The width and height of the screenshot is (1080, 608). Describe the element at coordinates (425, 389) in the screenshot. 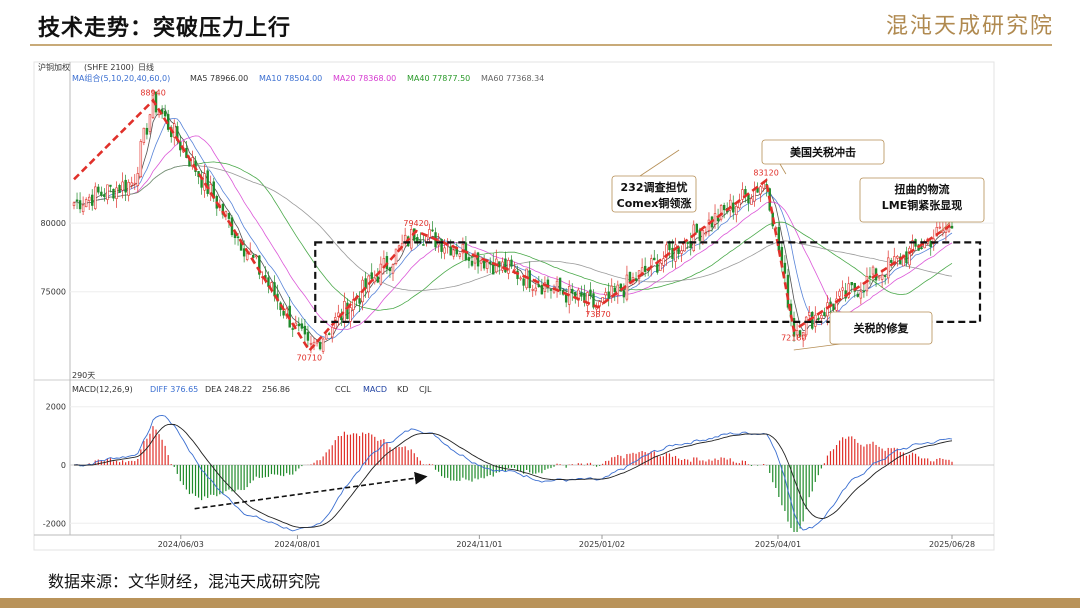

I see `tab-cjl: CJL` at that location.